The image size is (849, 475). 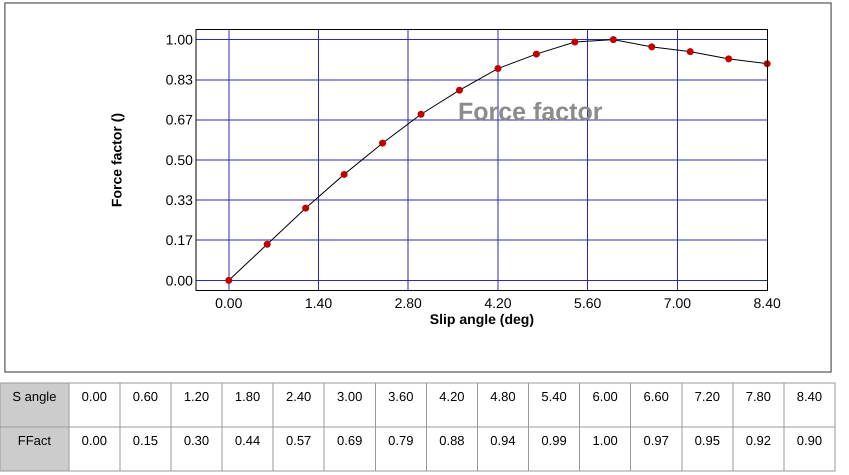 What do you see at coordinates (707, 396) in the screenshot?
I see `text: 7.20` at bounding box center [707, 396].